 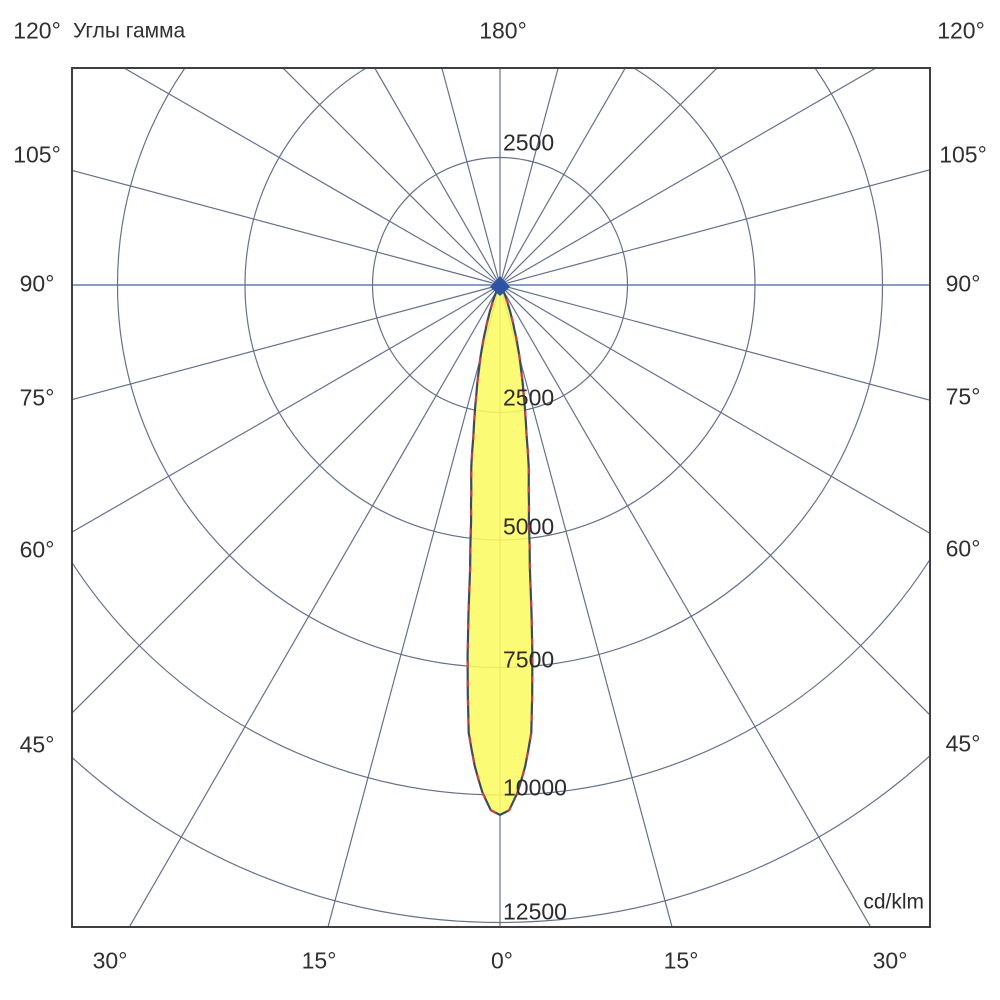 I want to click on gamma-label-right-75: 75°, so click(x=963, y=396).